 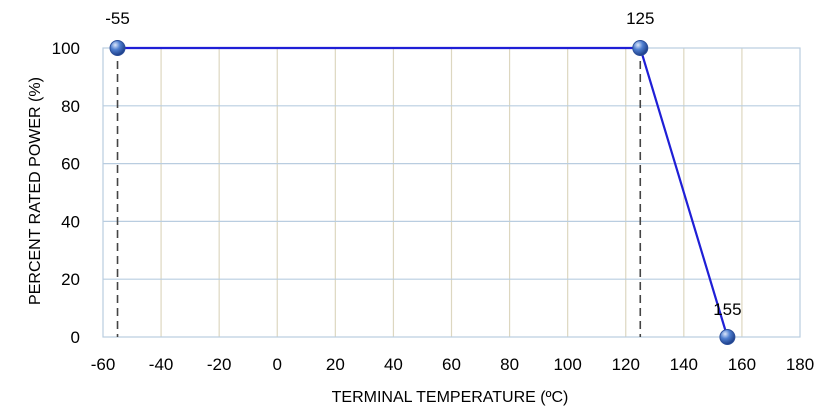 I want to click on x-tick-label: -40, so click(x=161, y=364).